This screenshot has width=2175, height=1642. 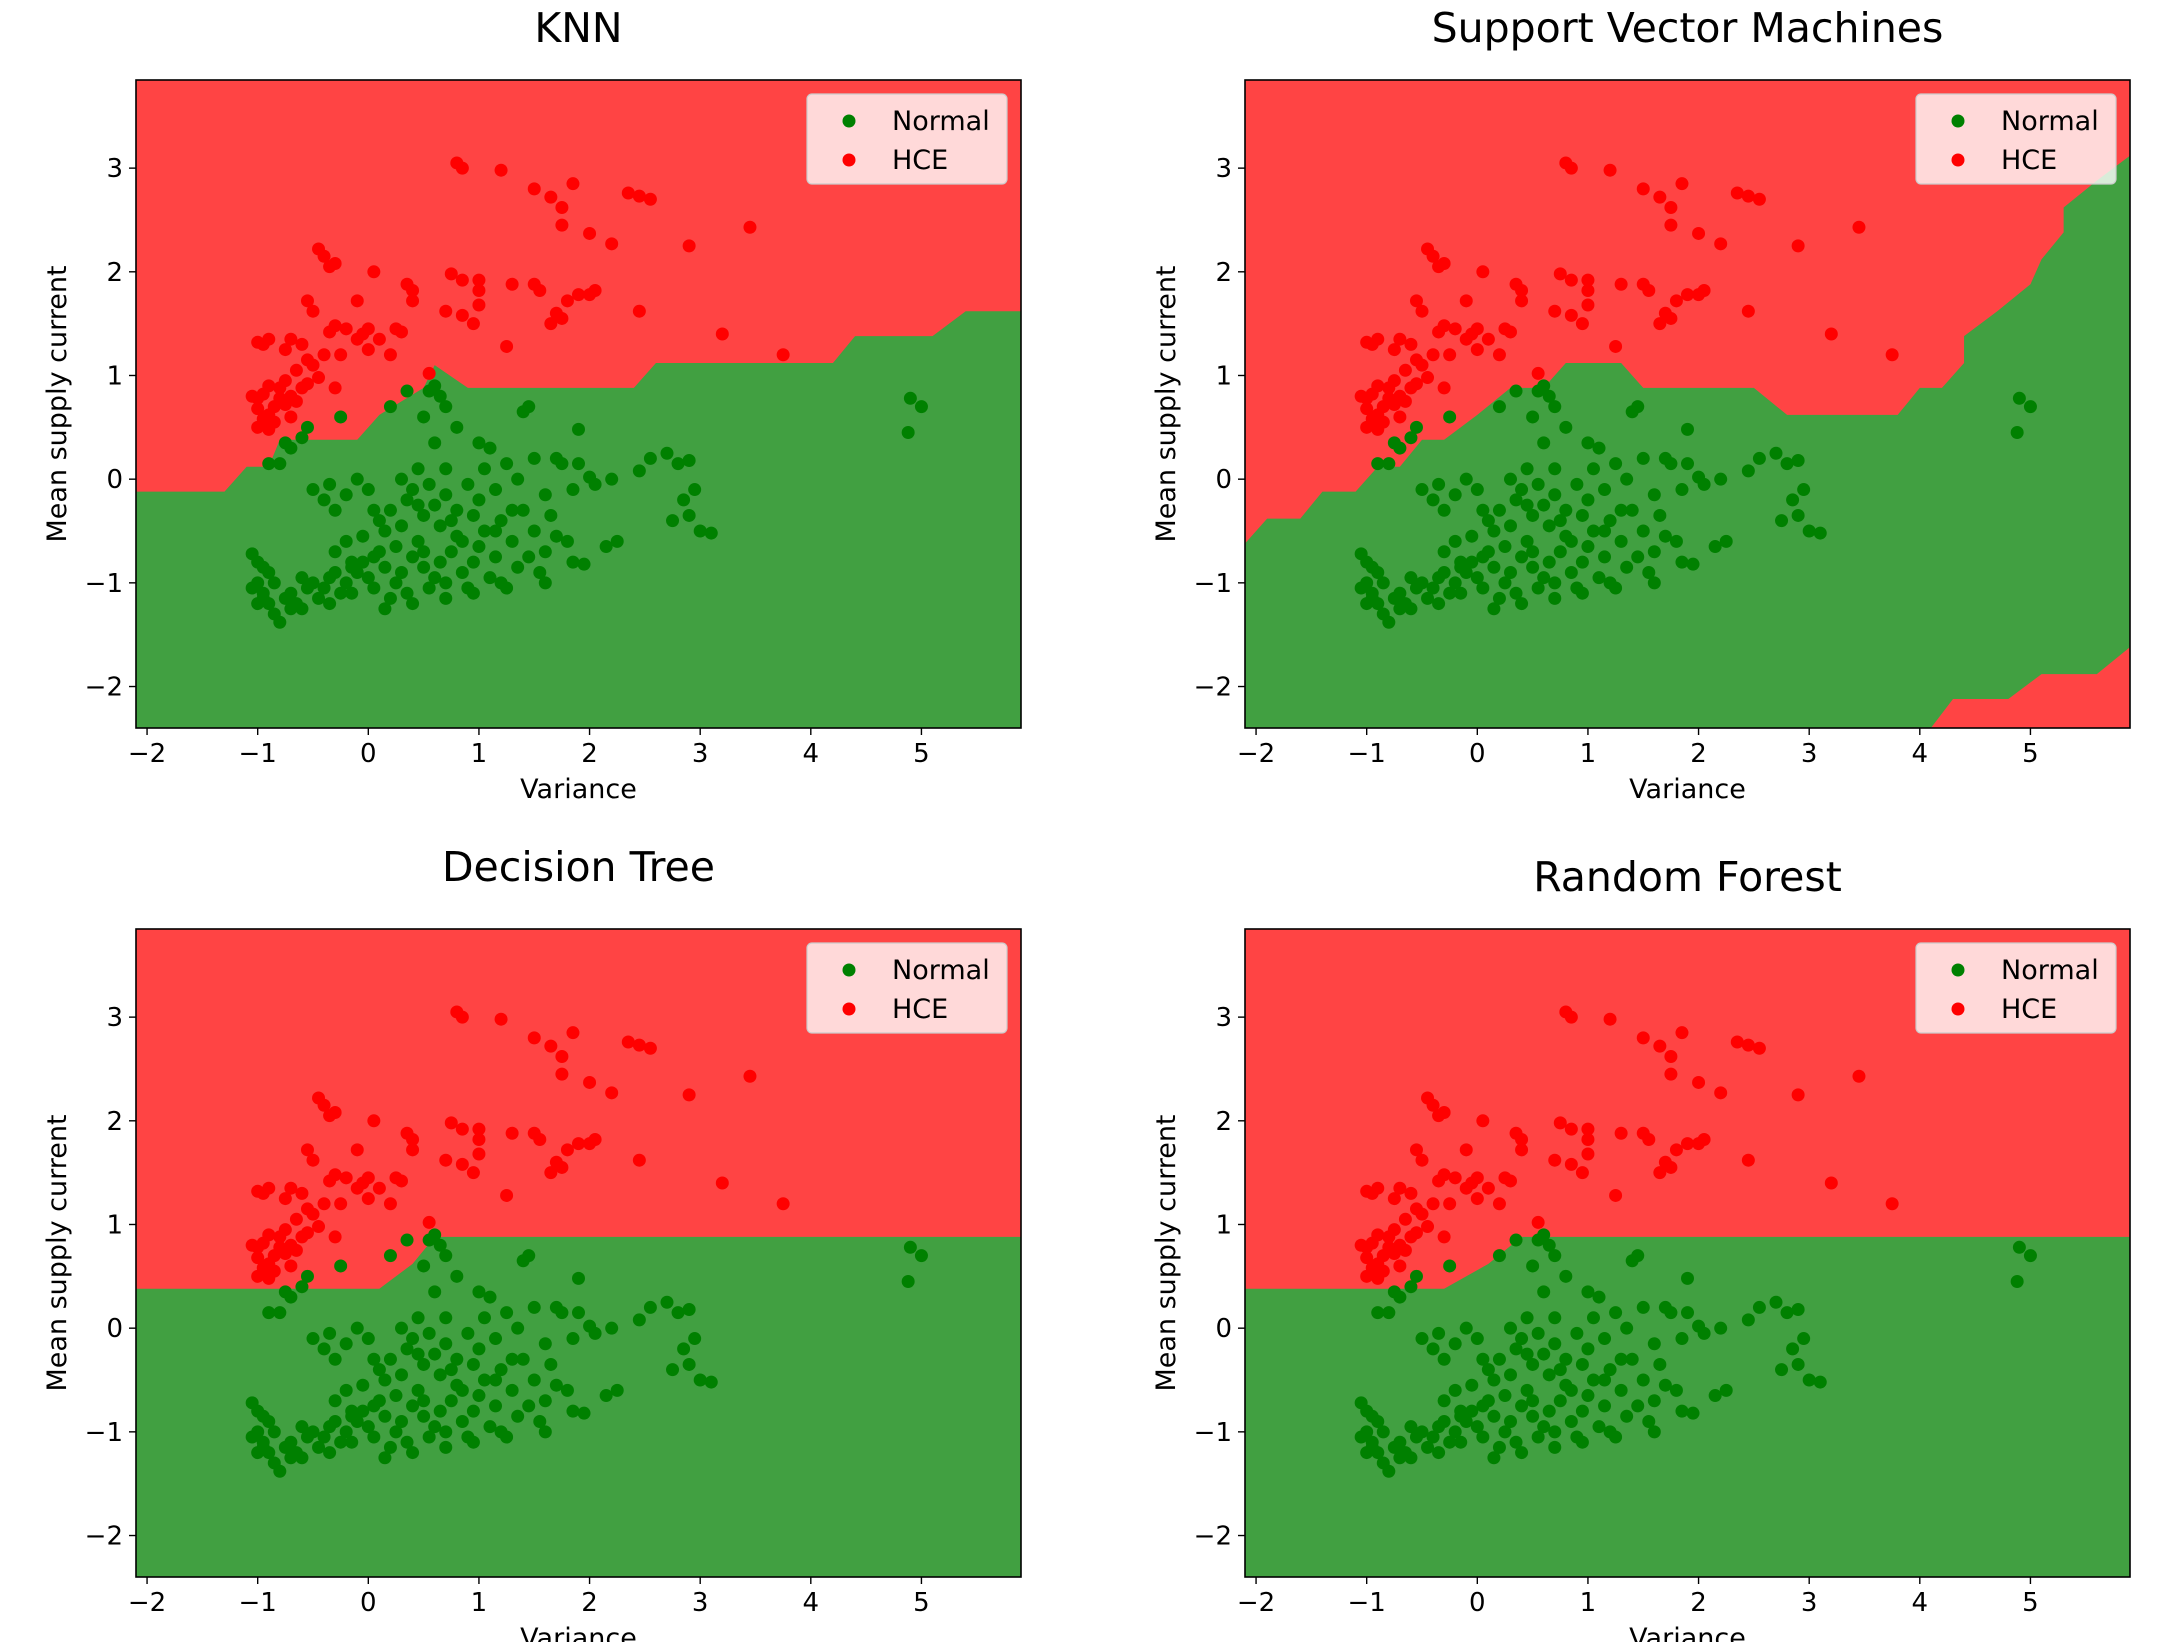 What do you see at coordinates (2016, 988) in the screenshot?
I see `legend-box` at bounding box center [2016, 988].